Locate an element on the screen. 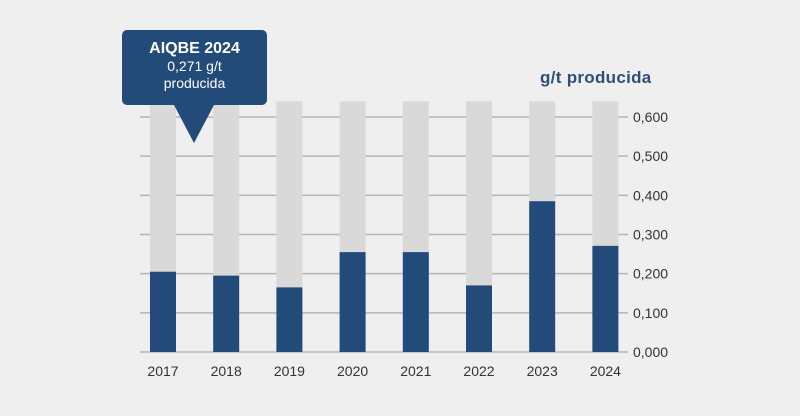 The width and height of the screenshot is (800, 416). y-tick-label: 0,200 is located at coordinates (650, 274).